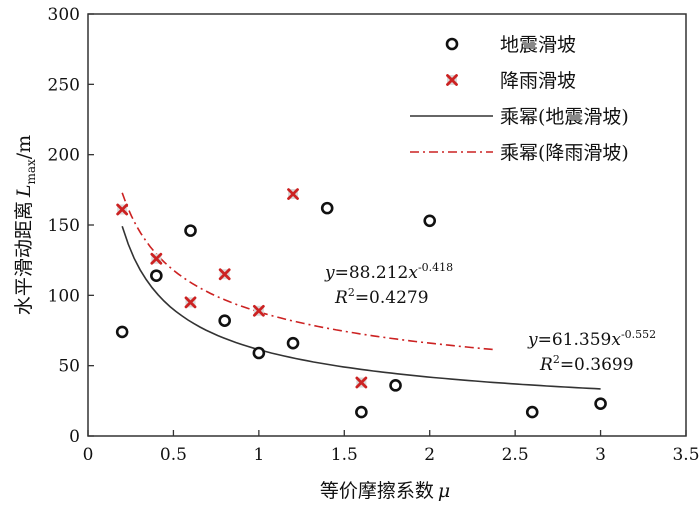  What do you see at coordinates (258, 455) in the screenshot?
I see `x-tick-label: 1` at bounding box center [258, 455].